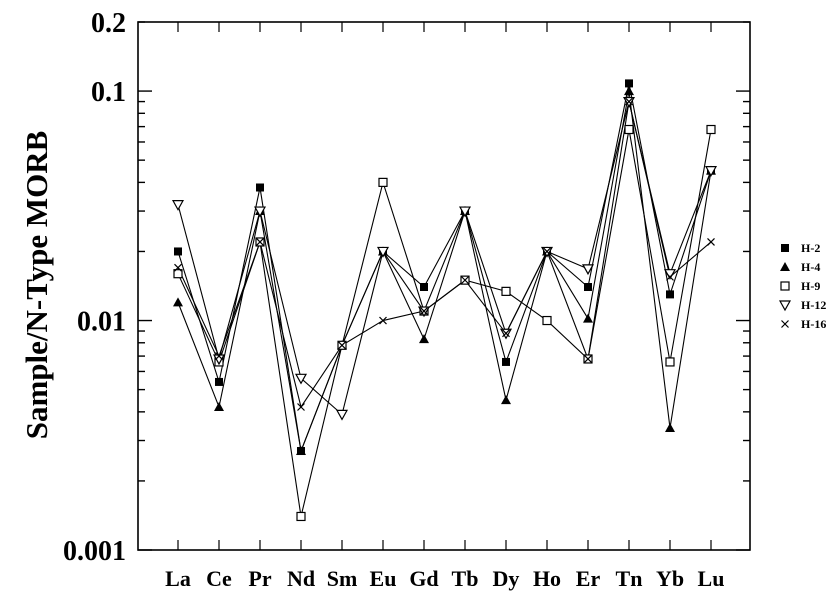 The image size is (836, 592). I want to click on x-tick-label: Tn, so click(629, 578).